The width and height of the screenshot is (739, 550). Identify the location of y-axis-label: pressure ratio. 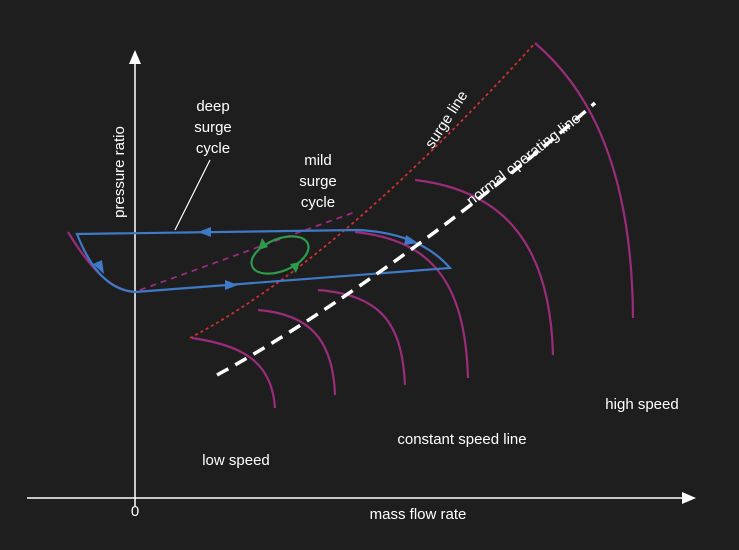
(119, 172).